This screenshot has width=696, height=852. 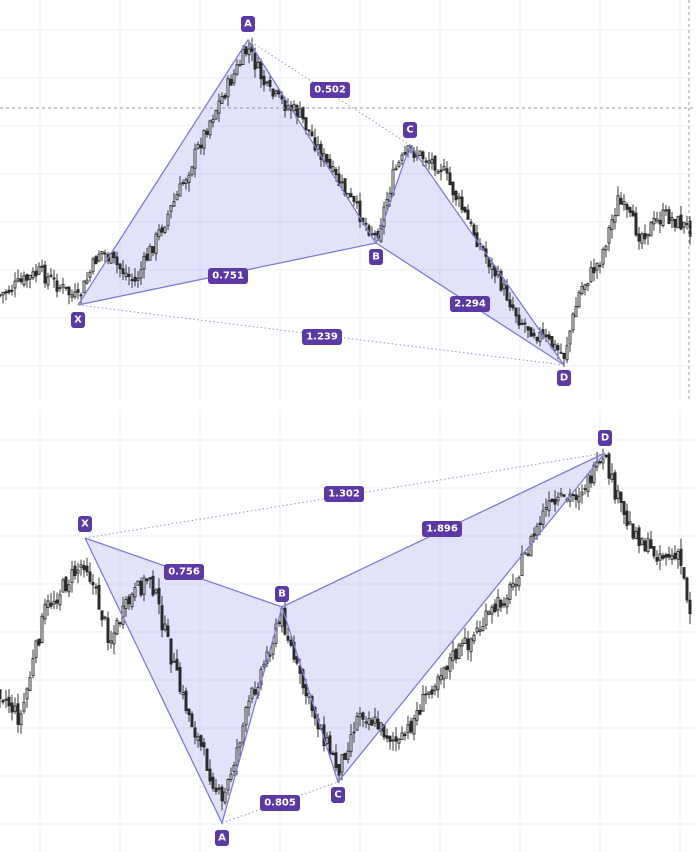 What do you see at coordinates (605, 438) in the screenshot?
I see `bottom-point-d: D` at bounding box center [605, 438].